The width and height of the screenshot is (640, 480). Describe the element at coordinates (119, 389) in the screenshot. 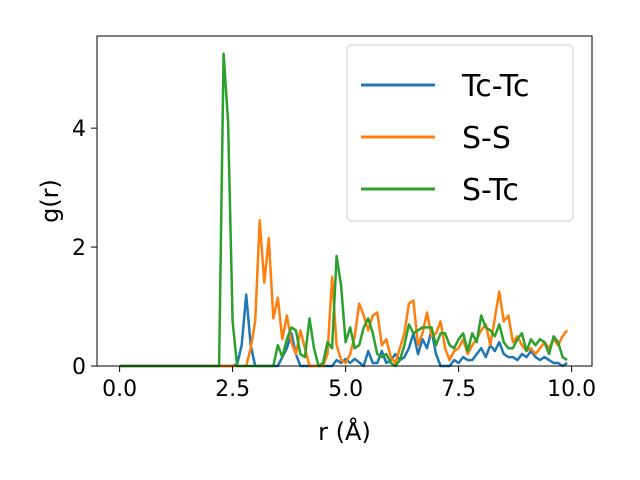

I see `x-tick-label: 0.0` at that location.